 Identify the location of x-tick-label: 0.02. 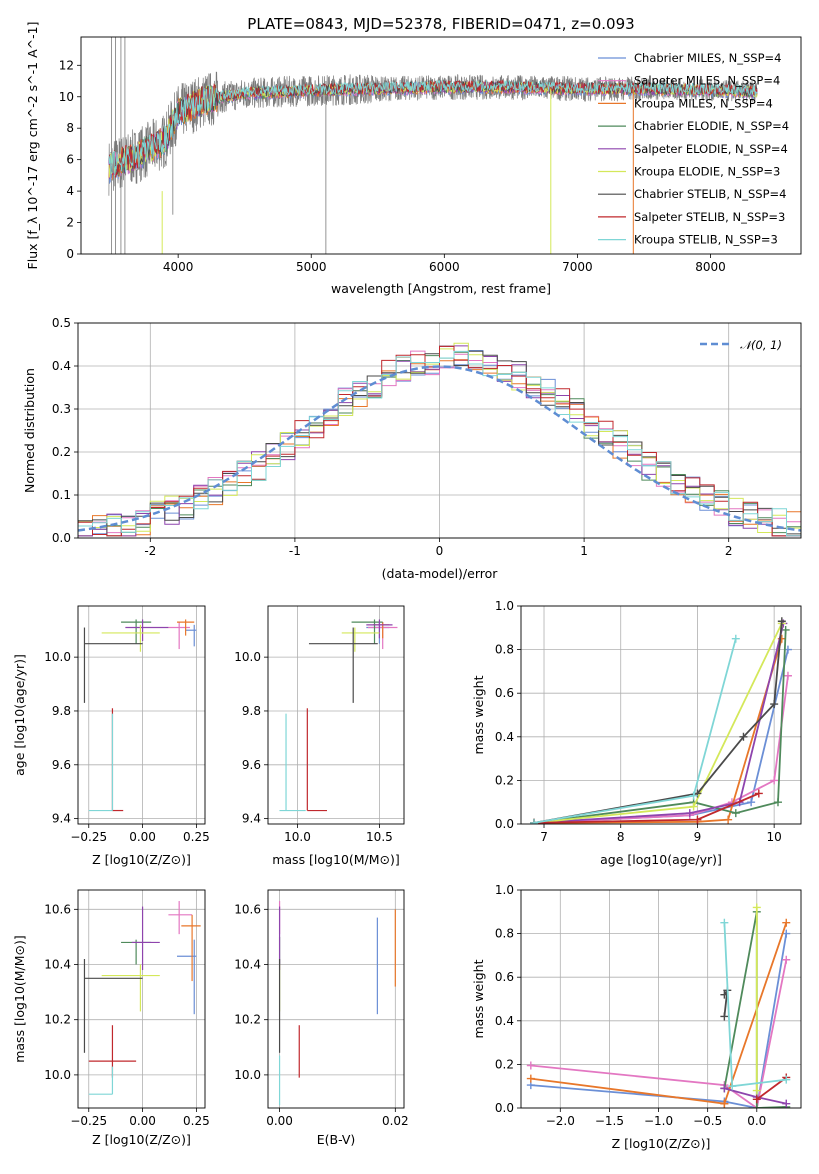
(395, 1121).